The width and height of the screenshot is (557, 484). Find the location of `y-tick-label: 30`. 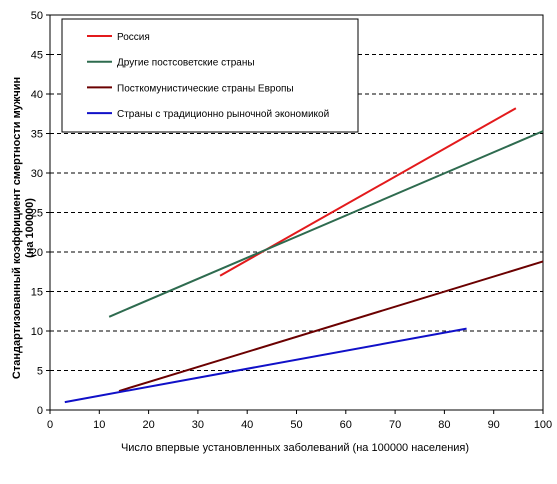

y-tick-label: 30 is located at coordinates (37, 174).